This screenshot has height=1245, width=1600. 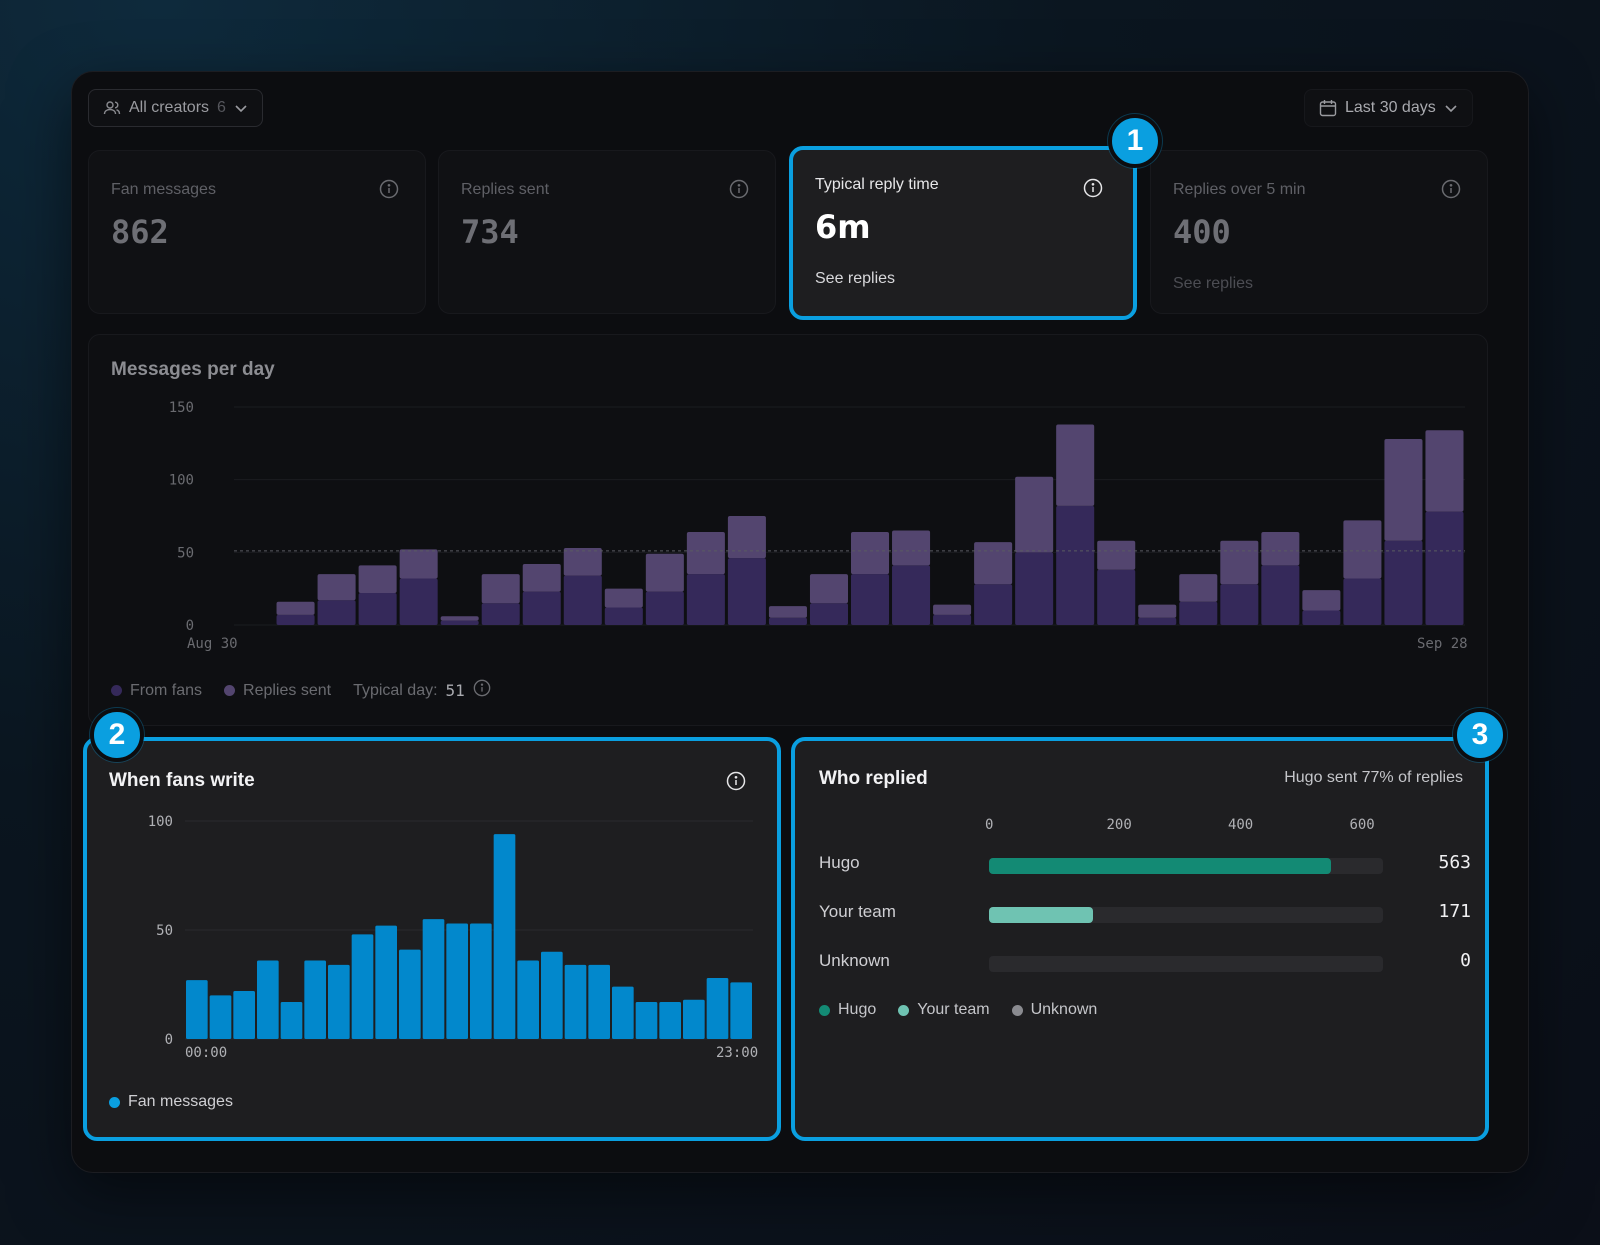 I want to click on kpi-typical-reply-time: Typical reply time 6m See replies, so click(x=963, y=233).